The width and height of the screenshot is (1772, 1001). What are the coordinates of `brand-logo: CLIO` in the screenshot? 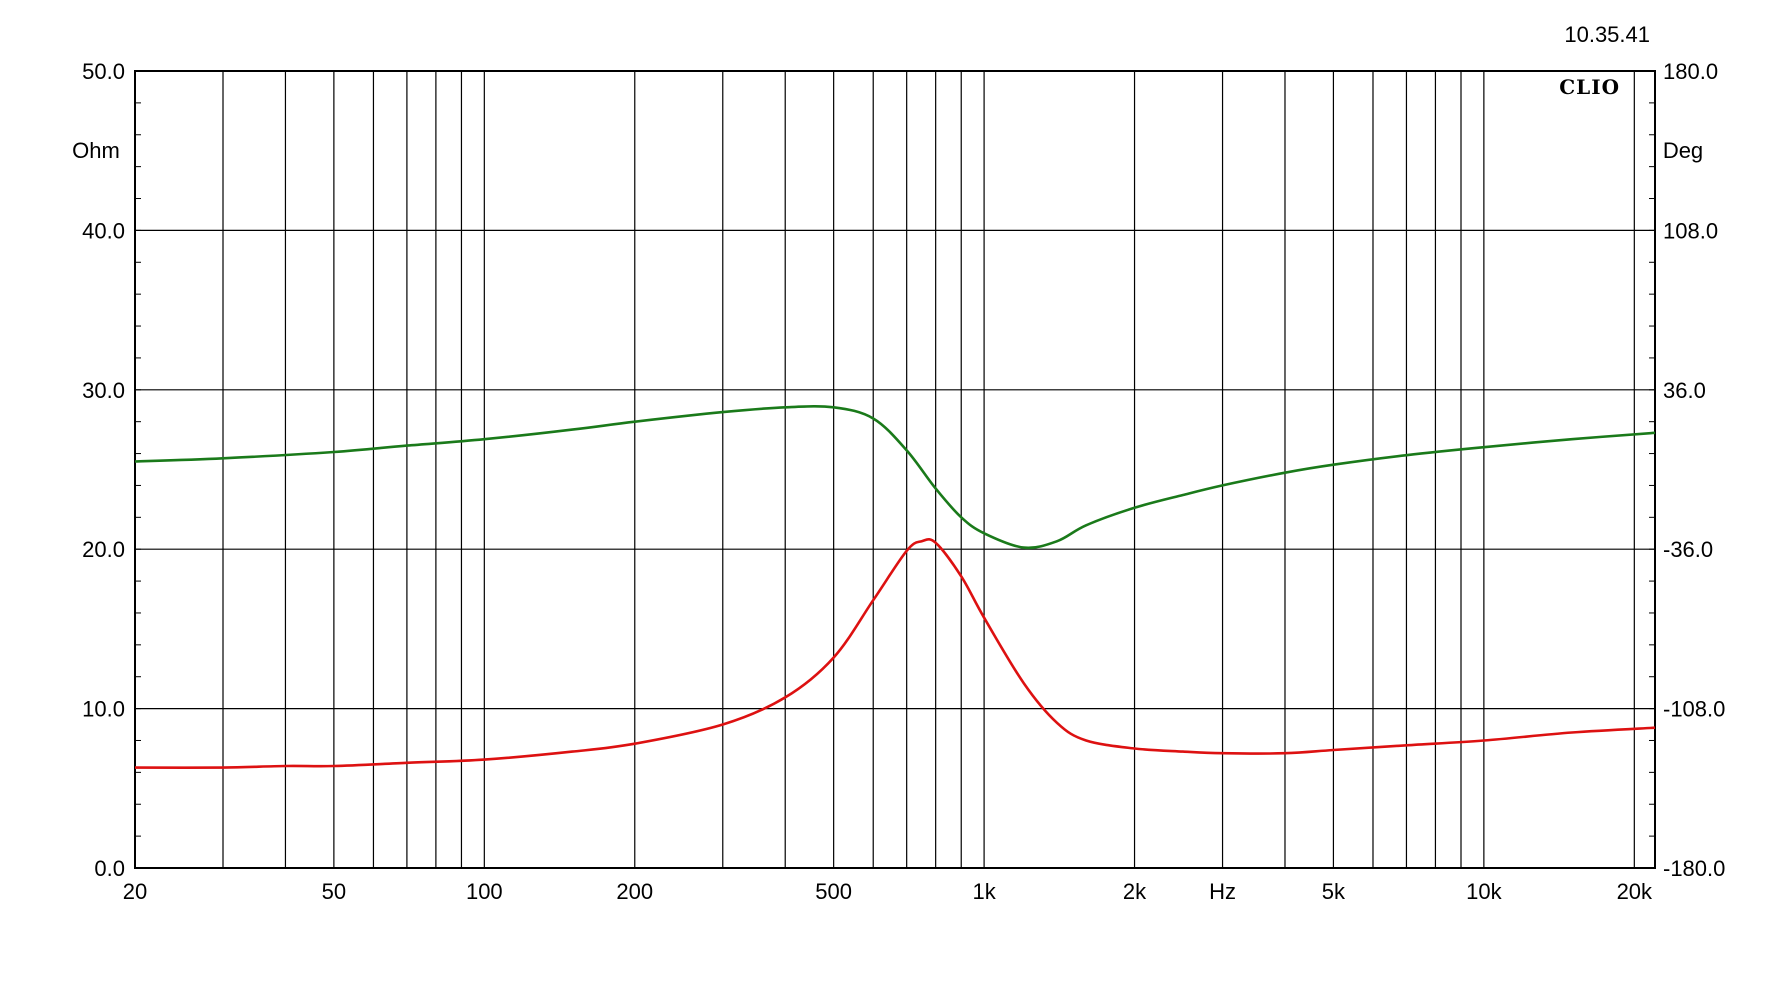 It's located at (1589, 87).